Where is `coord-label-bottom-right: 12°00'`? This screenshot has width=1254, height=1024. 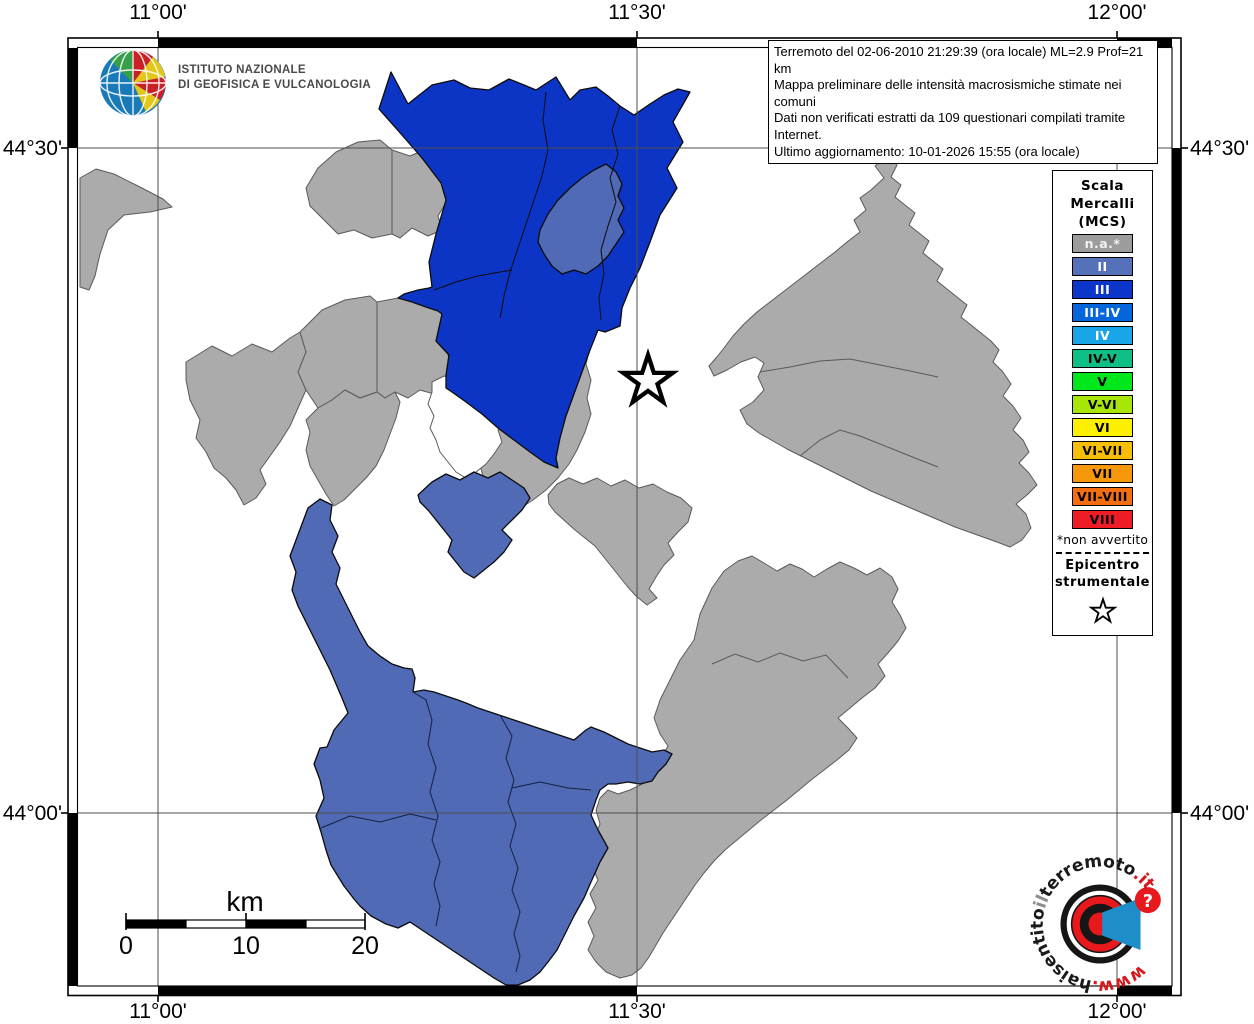
coord-label-bottom-right: 12°00' is located at coordinates (1117, 1011).